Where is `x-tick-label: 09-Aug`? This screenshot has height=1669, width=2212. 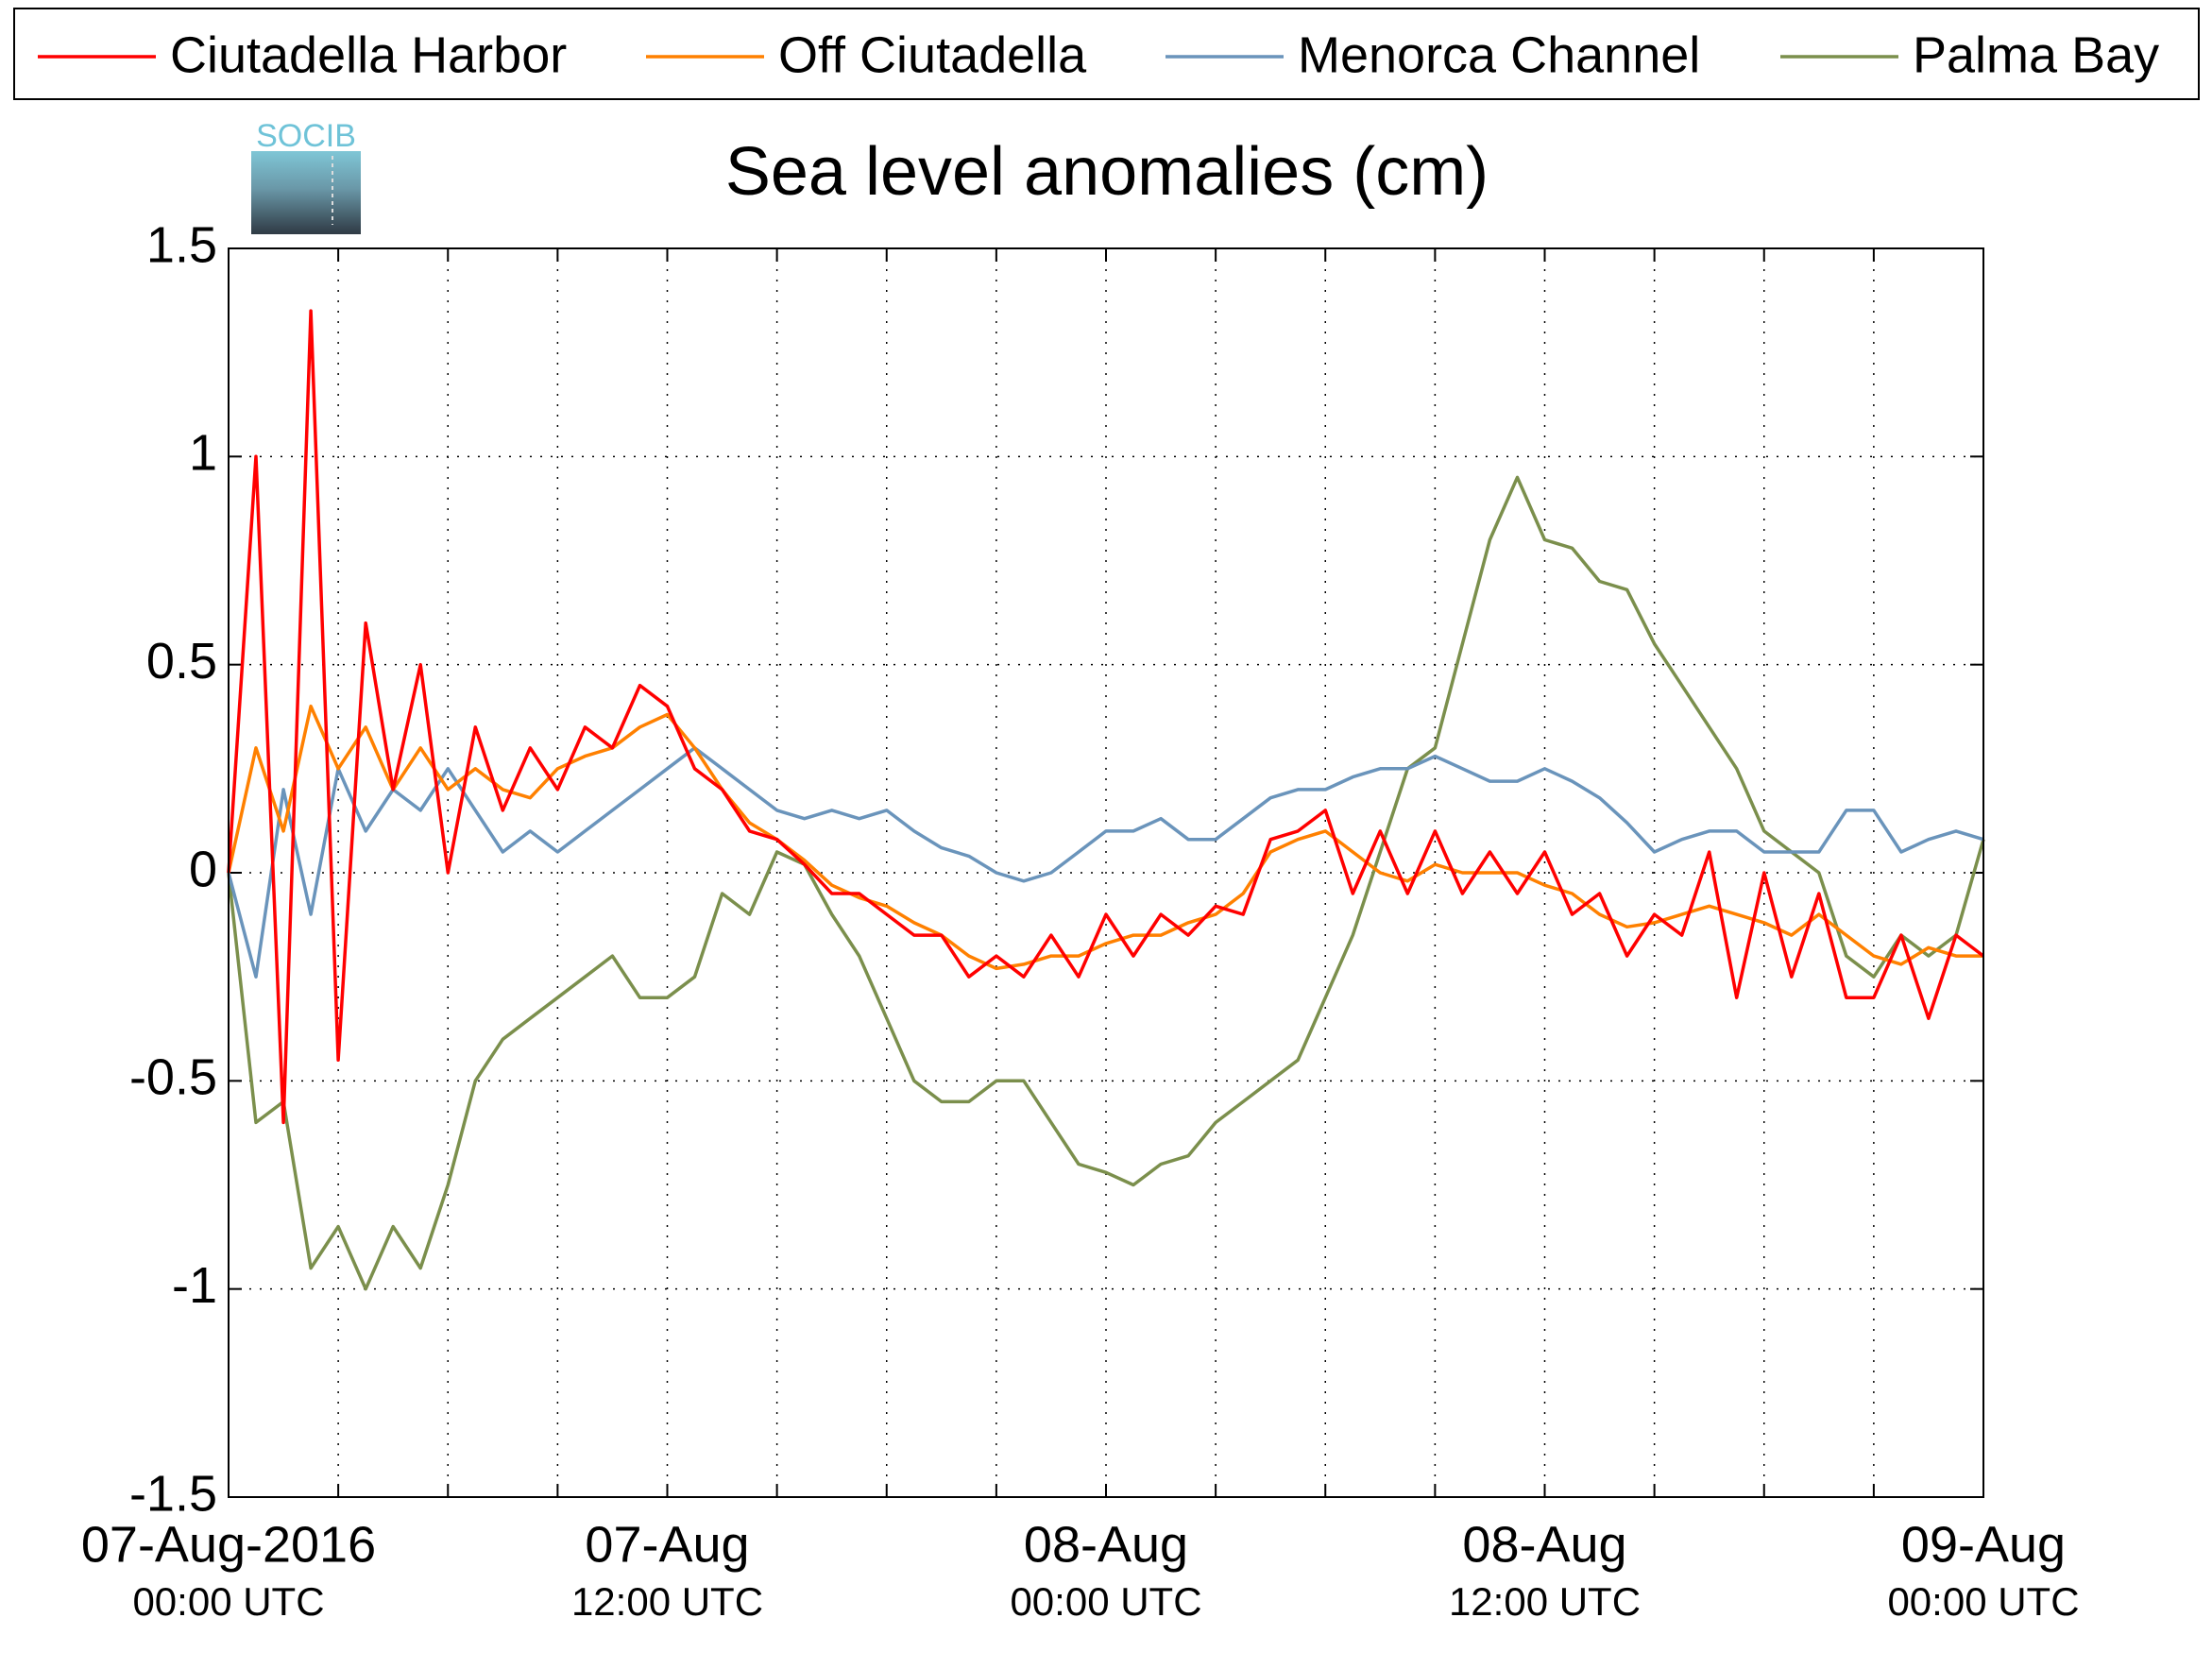 x-tick-label: 09-Aug is located at coordinates (1983, 1545).